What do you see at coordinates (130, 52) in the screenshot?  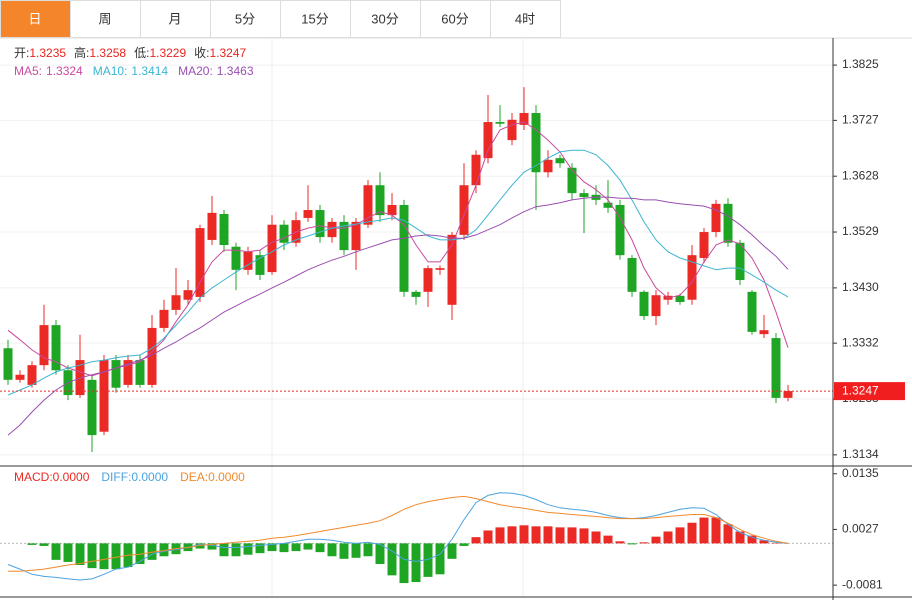 I see `ohlc-readout: 开:1.3235 高:1.3258 低:1.3229 收:1.3247` at bounding box center [130, 52].